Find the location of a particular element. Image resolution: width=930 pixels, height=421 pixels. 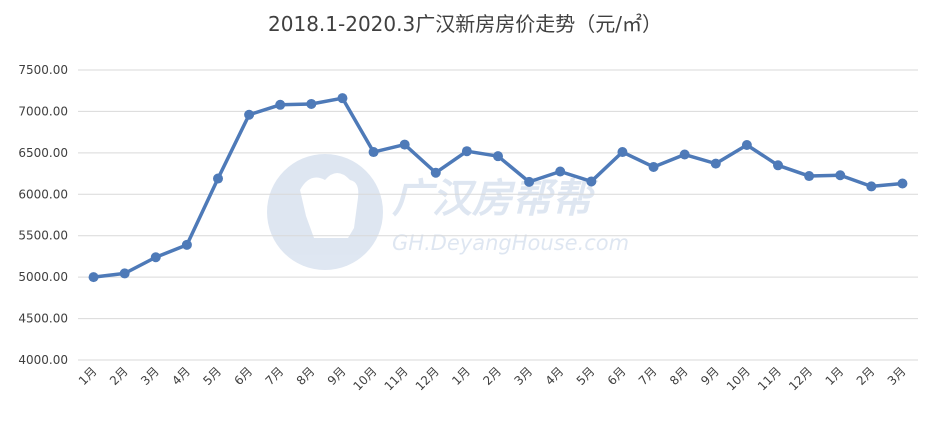

y-tick-label: 5500.00 is located at coordinates (43, 236).